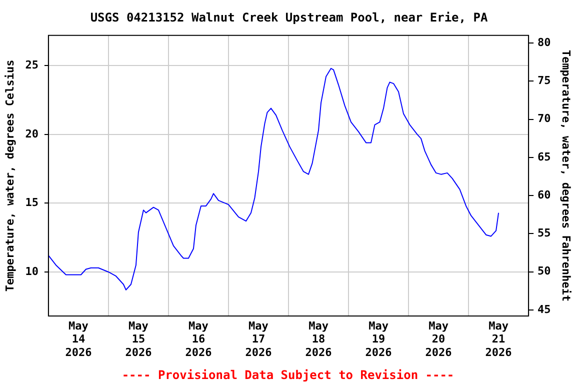 Image resolution: width=576 pixels, height=384 pixels. Describe the element at coordinates (438, 339) in the screenshot. I see `x-tick-label: May 20 2026` at that location.